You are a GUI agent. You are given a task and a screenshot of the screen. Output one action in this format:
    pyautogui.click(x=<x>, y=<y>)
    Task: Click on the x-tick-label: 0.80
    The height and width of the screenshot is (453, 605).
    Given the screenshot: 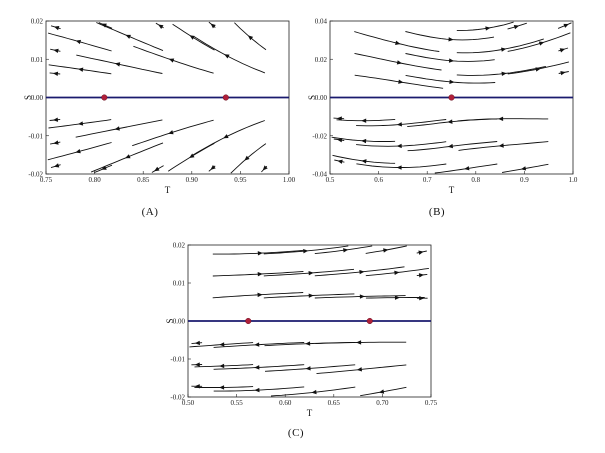 What is the action you would take?
    pyautogui.click(x=94, y=180)
    